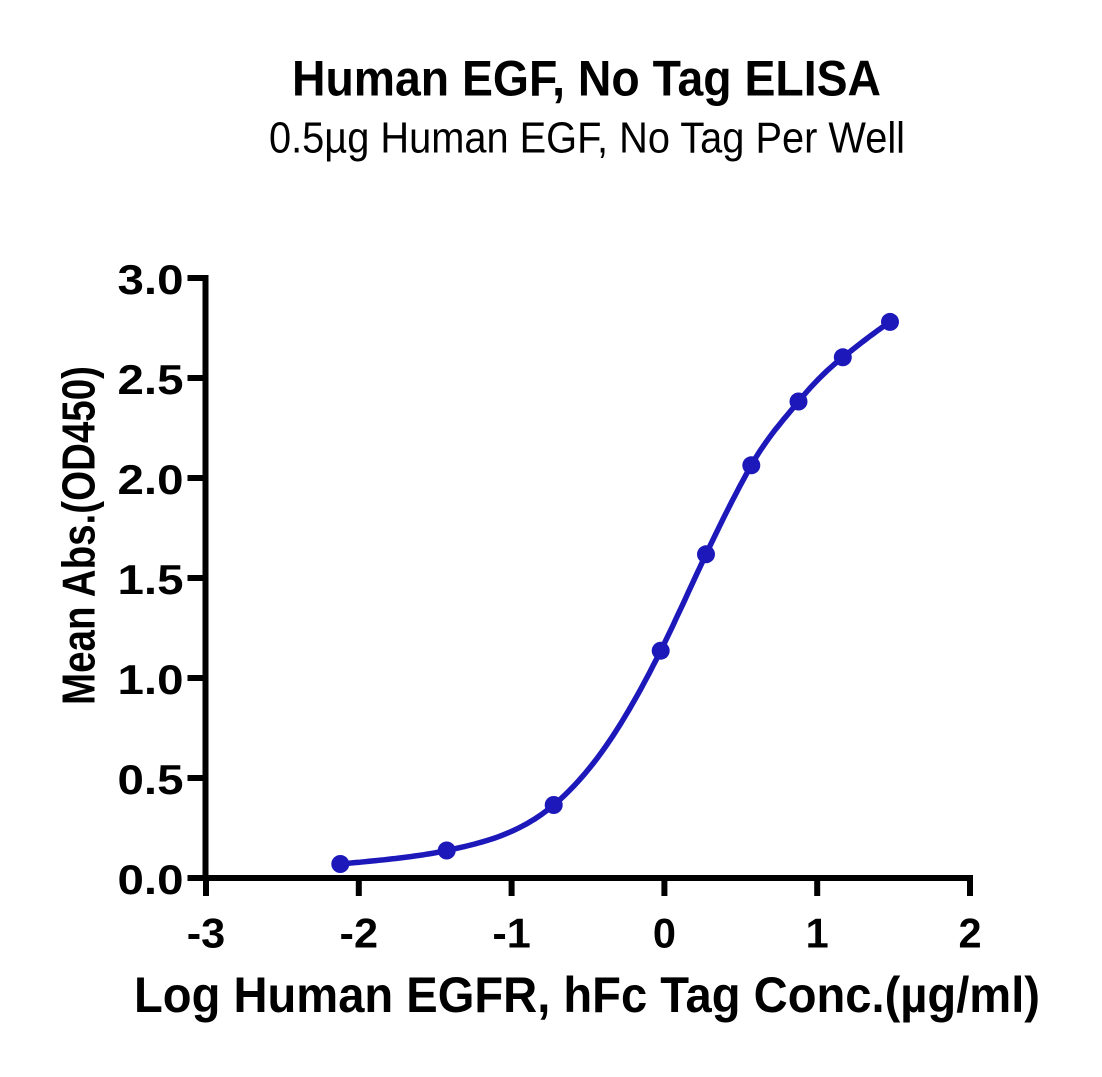 This screenshot has width=1102, height=1077. What do you see at coordinates (151, 279) in the screenshot?
I see `svg-text: 3.0` at bounding box center [151, 279].